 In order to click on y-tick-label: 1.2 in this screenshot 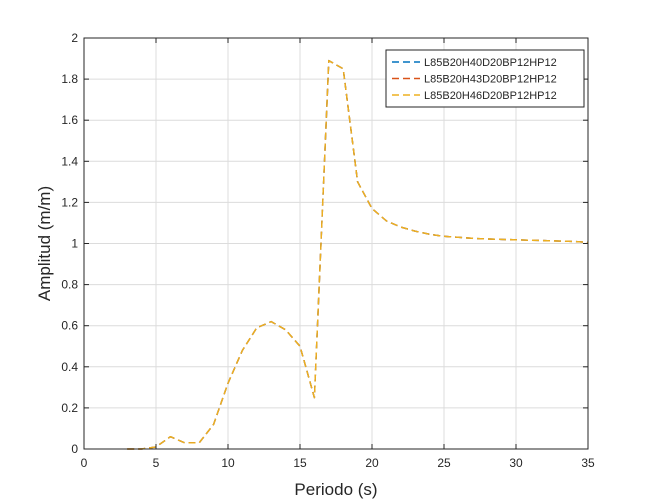, I will do `click(69, 202)`.